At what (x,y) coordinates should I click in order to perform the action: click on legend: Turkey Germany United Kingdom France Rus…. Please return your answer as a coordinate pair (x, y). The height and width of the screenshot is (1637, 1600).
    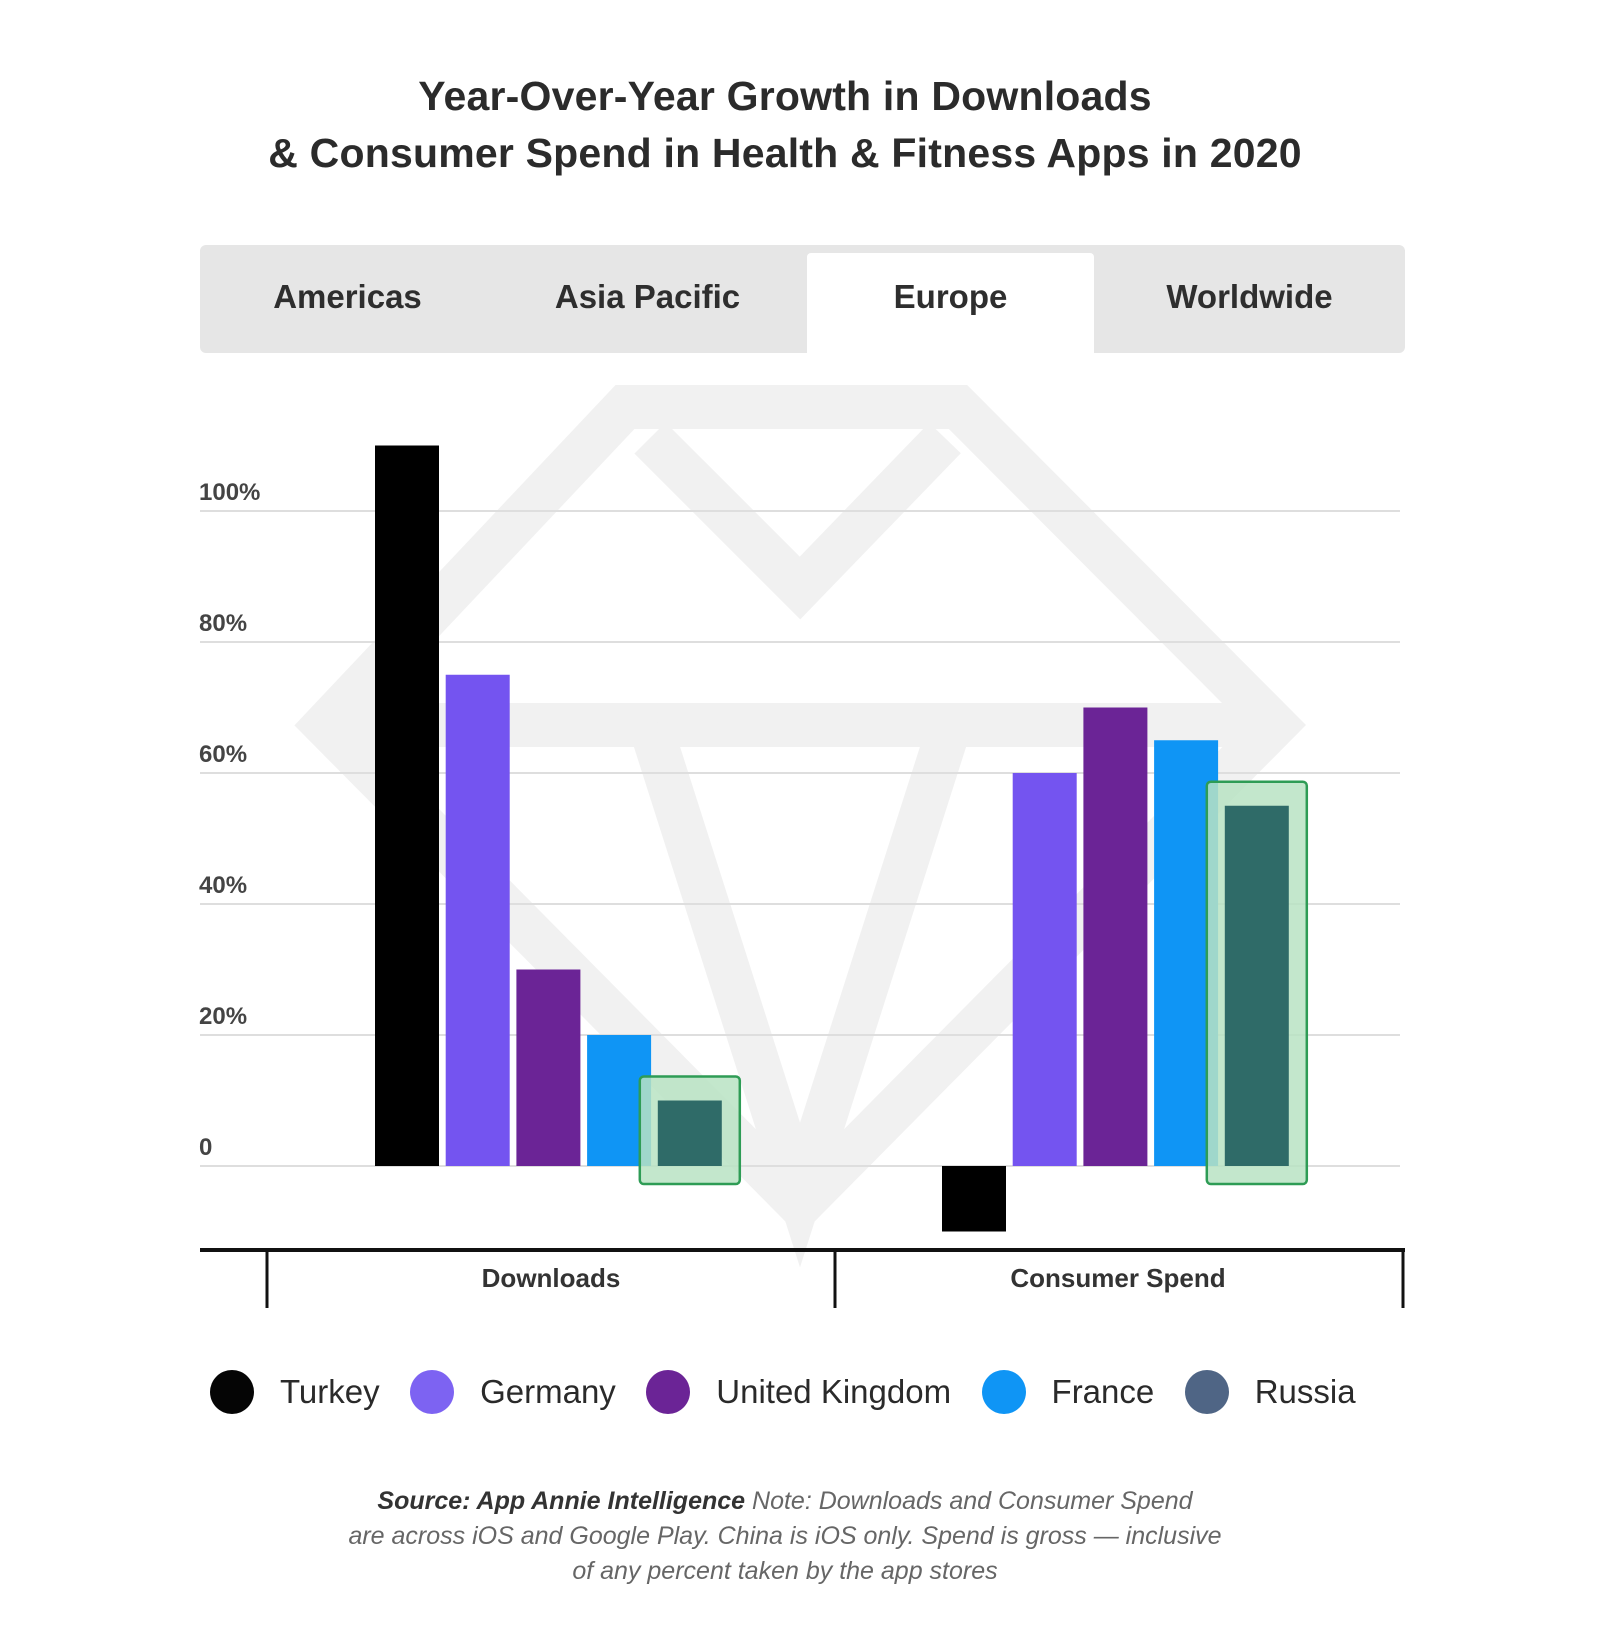
    Looking at the image, I should click on (796, 1400).